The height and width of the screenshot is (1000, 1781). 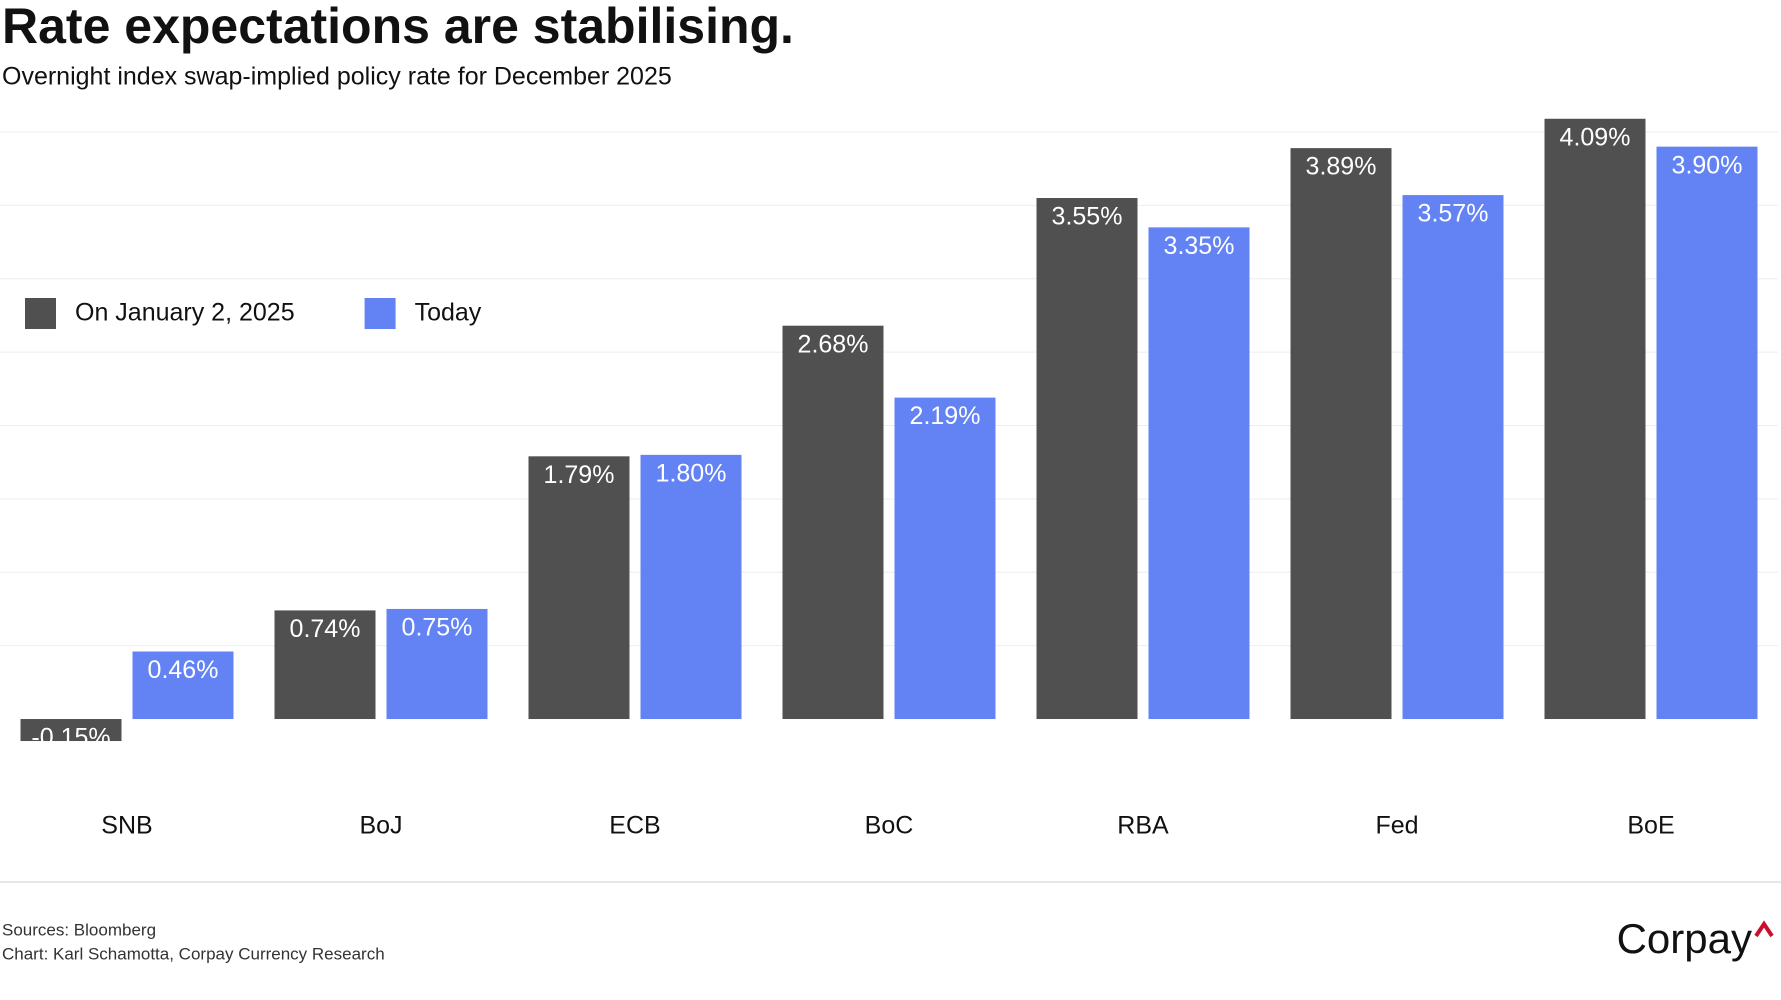 I want to click on value-label: 3.35%, so click(x=1199, y=246).